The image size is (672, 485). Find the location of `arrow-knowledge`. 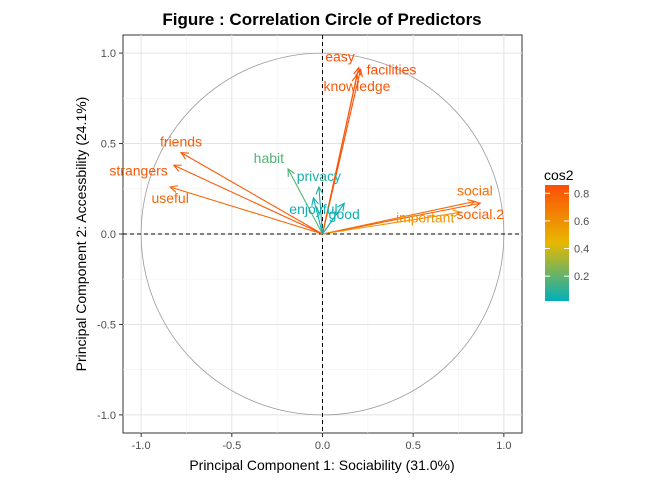

arrow-knowledge is located at coordinates (340, 154).